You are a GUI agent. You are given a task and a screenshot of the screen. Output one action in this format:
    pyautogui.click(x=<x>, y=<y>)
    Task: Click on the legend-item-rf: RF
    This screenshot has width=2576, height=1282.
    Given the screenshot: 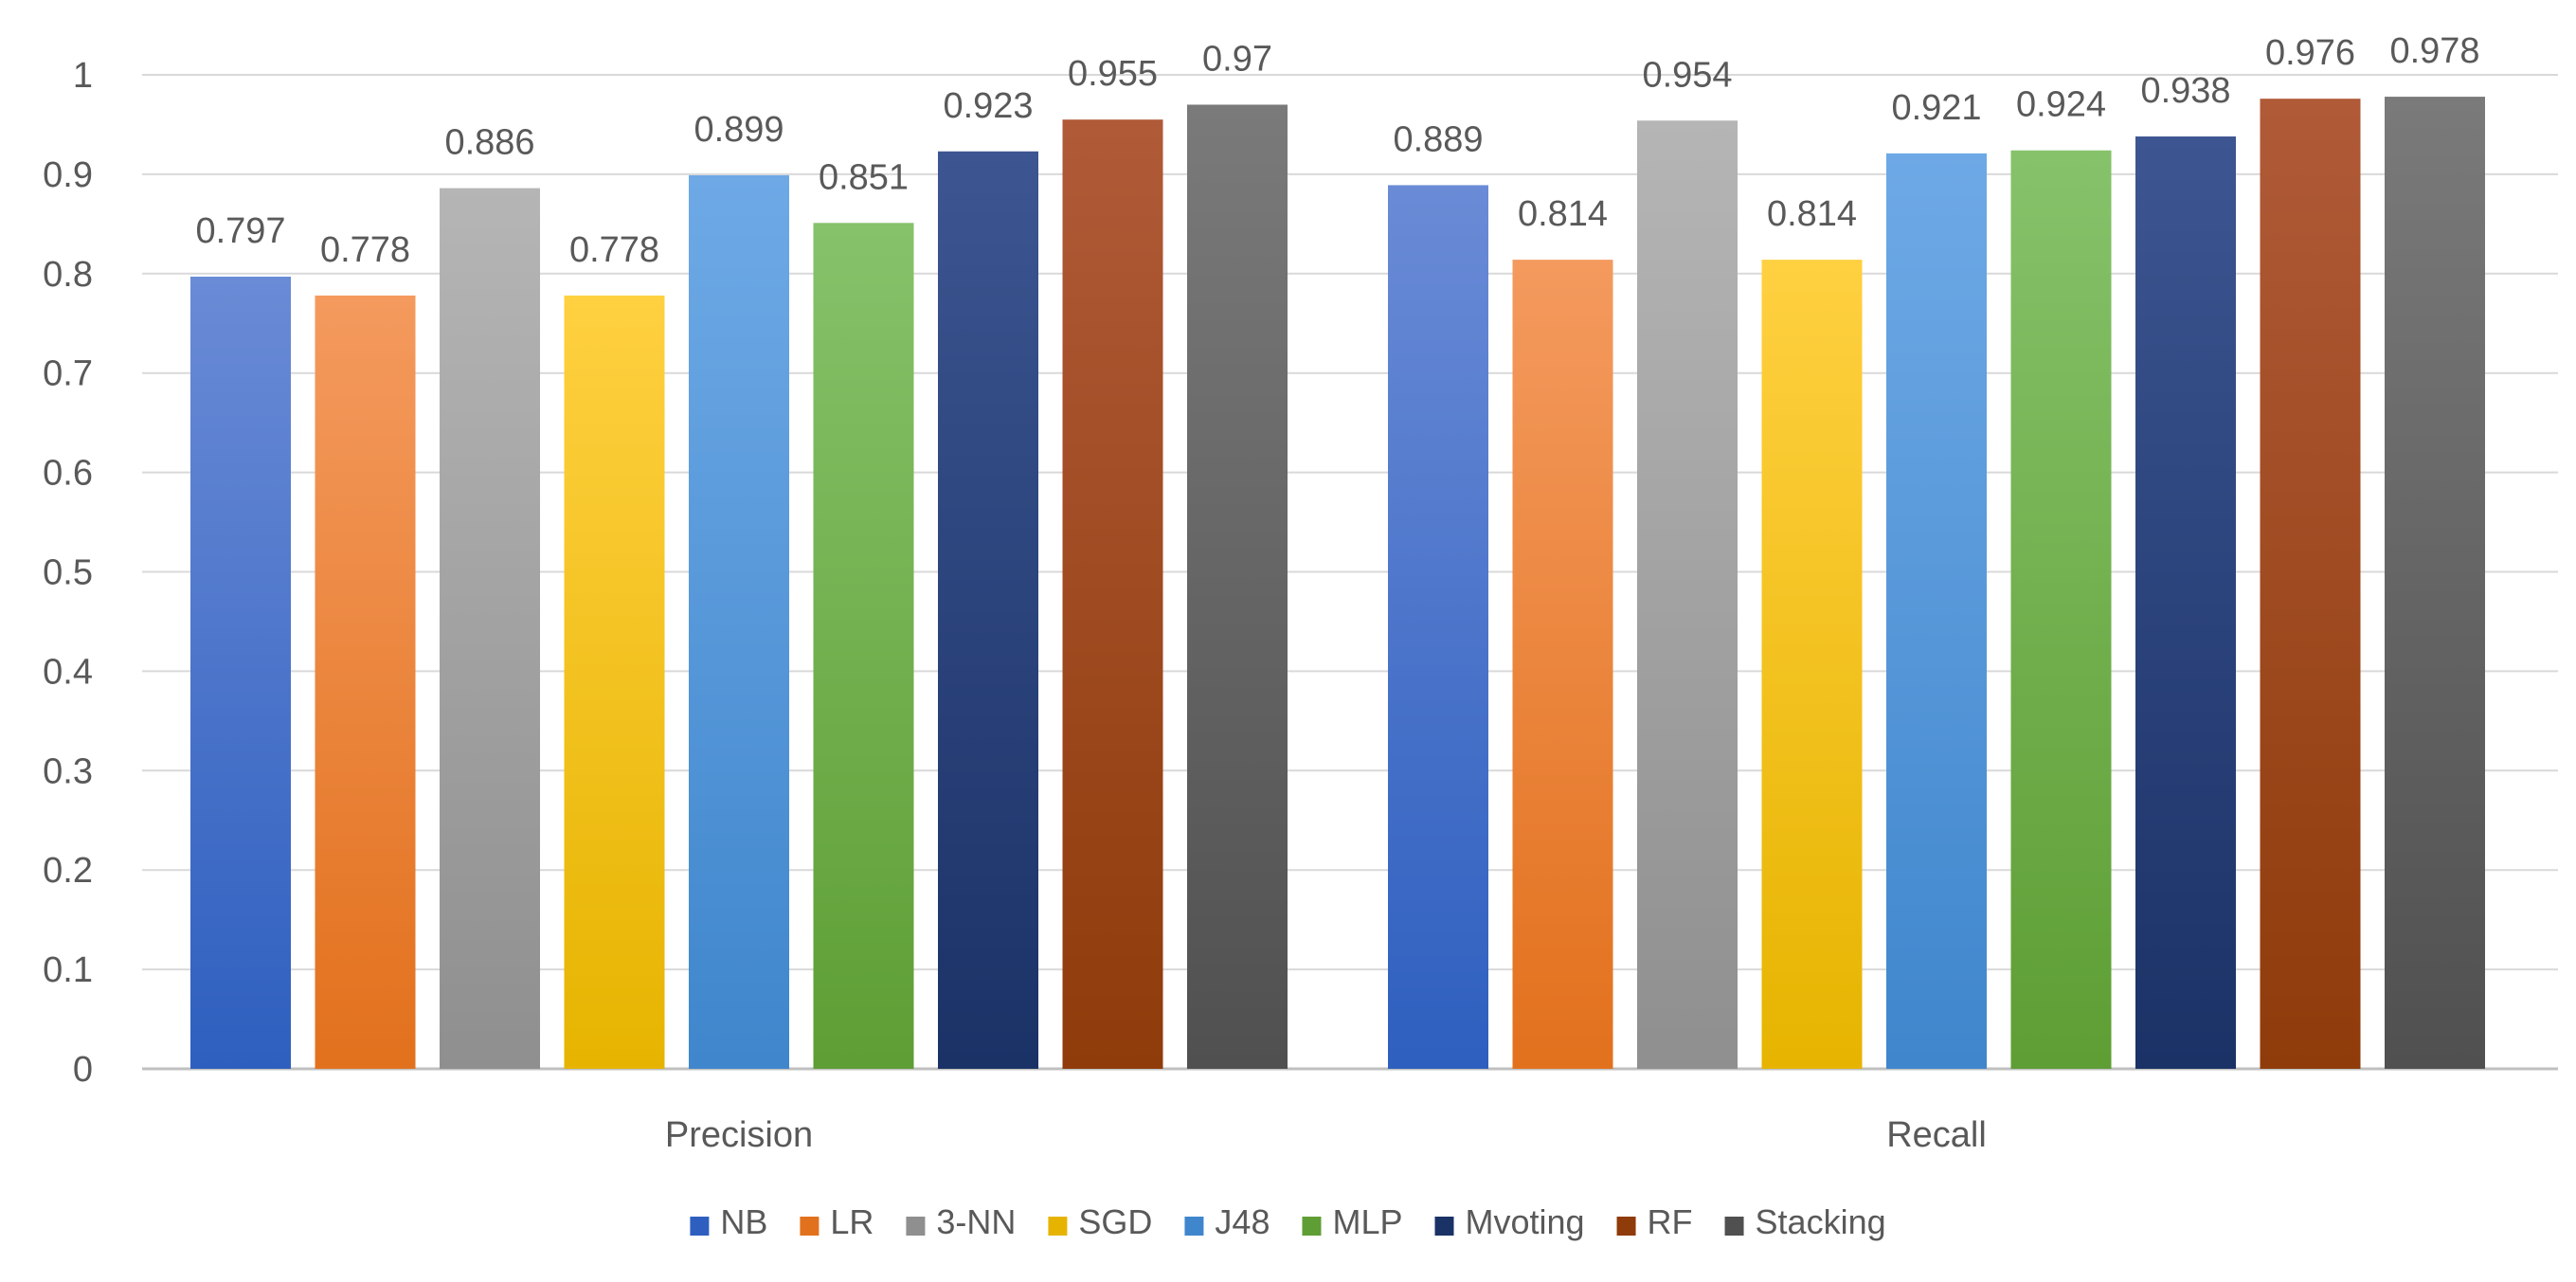 What is the action you would take?
    pyautogui.click(x=1654, y=1222)
    